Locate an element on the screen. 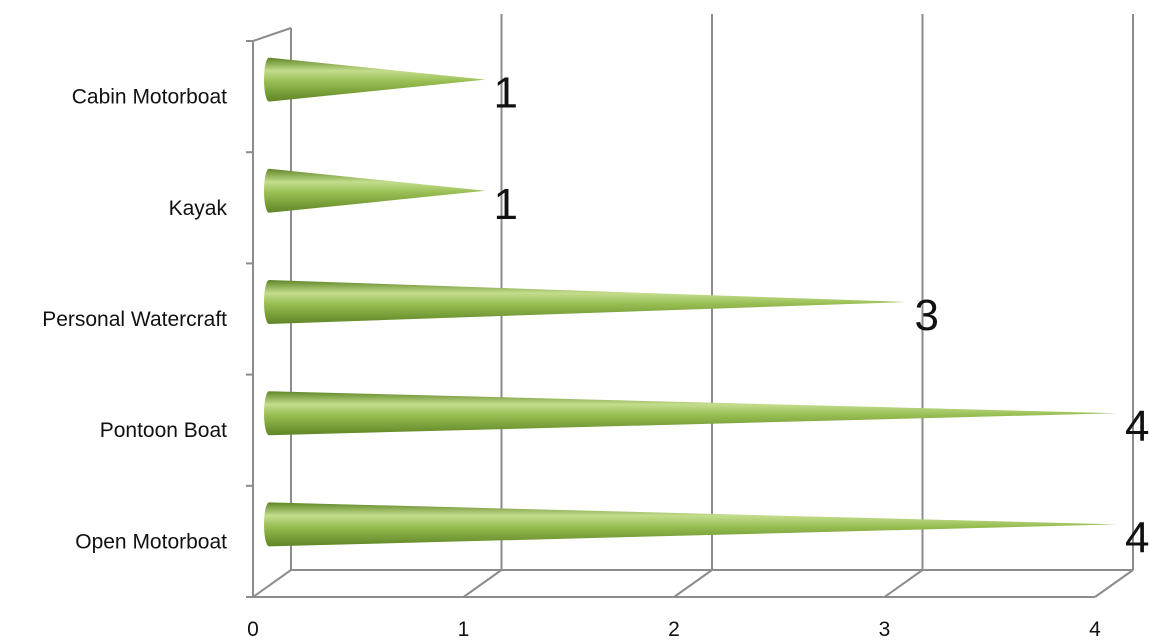 This screenshot has width=1149, height=643. category-label: Kayak is located at coordinates (198, 208).